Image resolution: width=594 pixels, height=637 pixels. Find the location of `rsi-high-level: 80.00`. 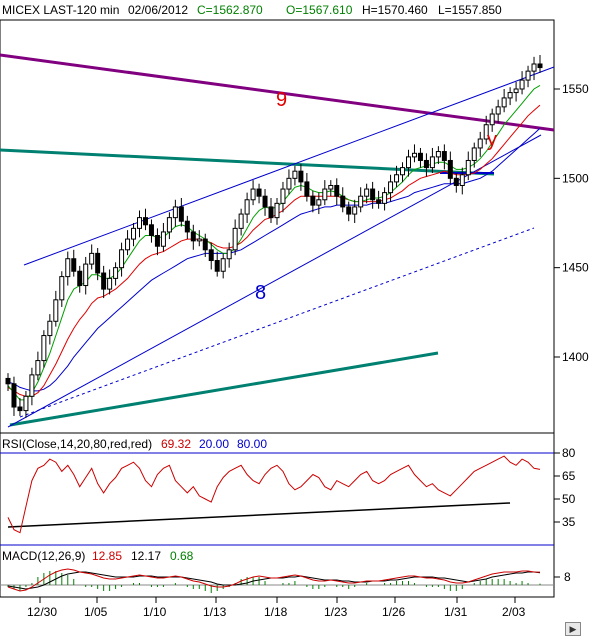

rsi-high-level: 80.00 is located at coordinates (252, 444).